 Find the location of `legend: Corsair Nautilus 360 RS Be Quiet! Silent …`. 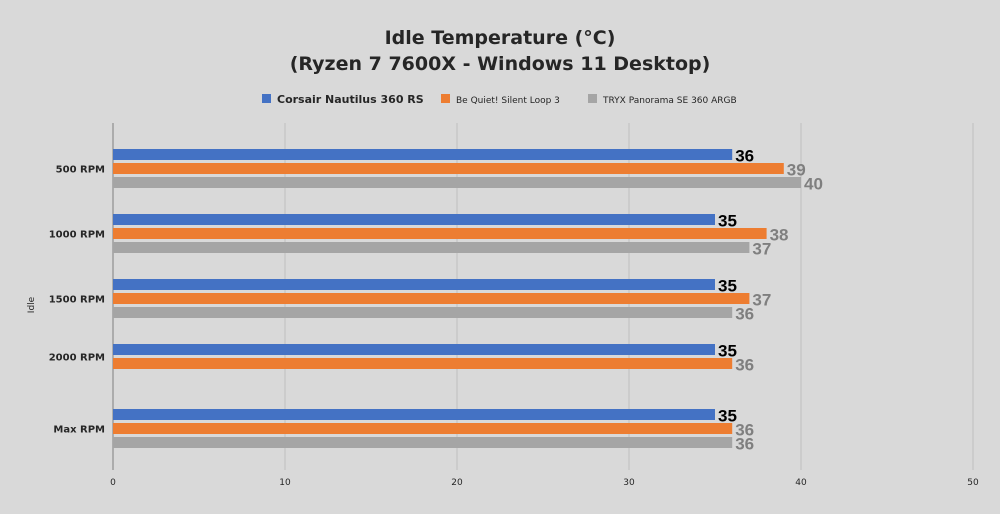

legend: Corsair Nautilus 360 RS Be Quiet! Silent … is located at coordinates (499, 99).